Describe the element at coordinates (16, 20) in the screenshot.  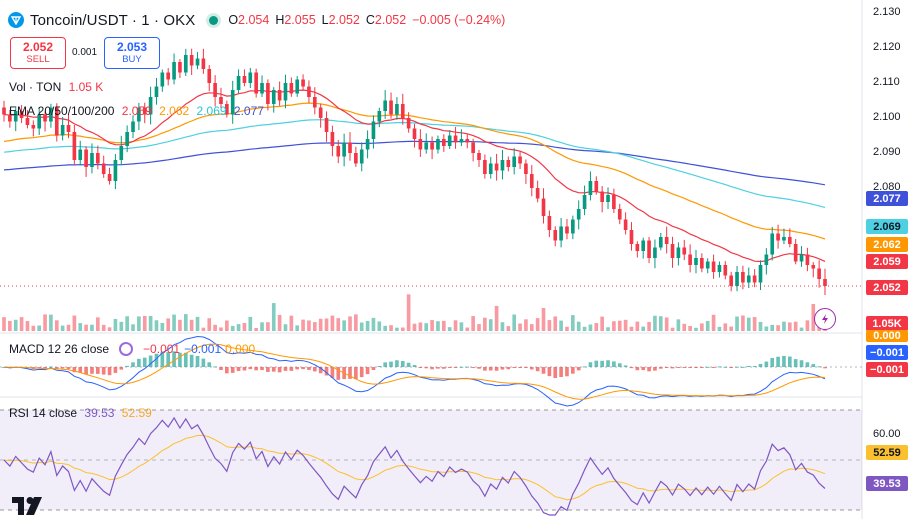
I see `toncoin-icon` at that location.